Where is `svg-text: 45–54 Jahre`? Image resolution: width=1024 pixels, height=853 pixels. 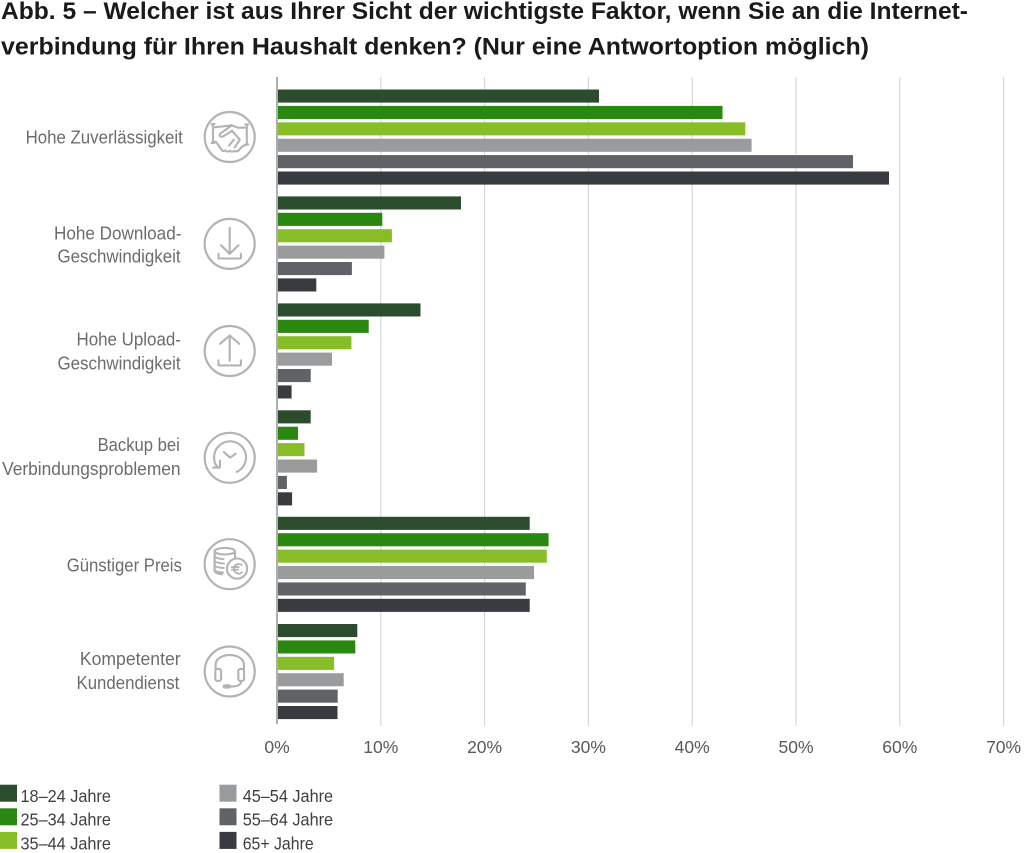 svg-text: 45–54 Jahre is located at coordinates (288, 796).